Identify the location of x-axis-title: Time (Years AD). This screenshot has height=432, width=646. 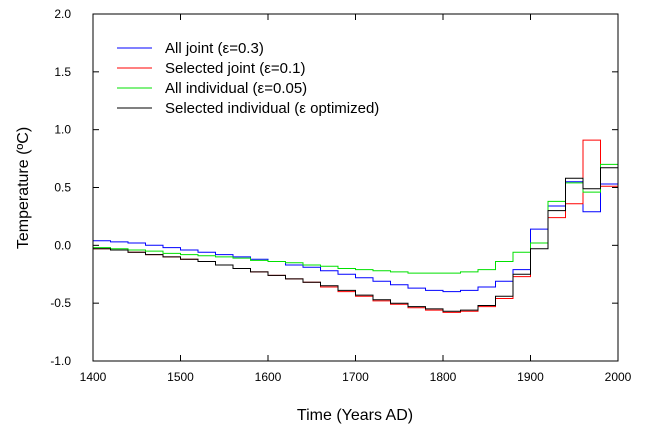
(355, 415).